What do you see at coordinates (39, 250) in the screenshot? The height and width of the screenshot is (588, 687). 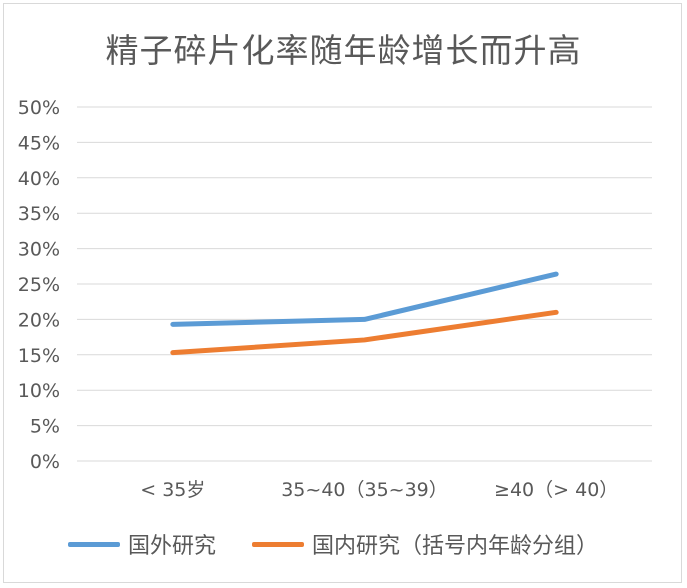 I see `y-tick-label: 30%` at bounding box center [39, 250].